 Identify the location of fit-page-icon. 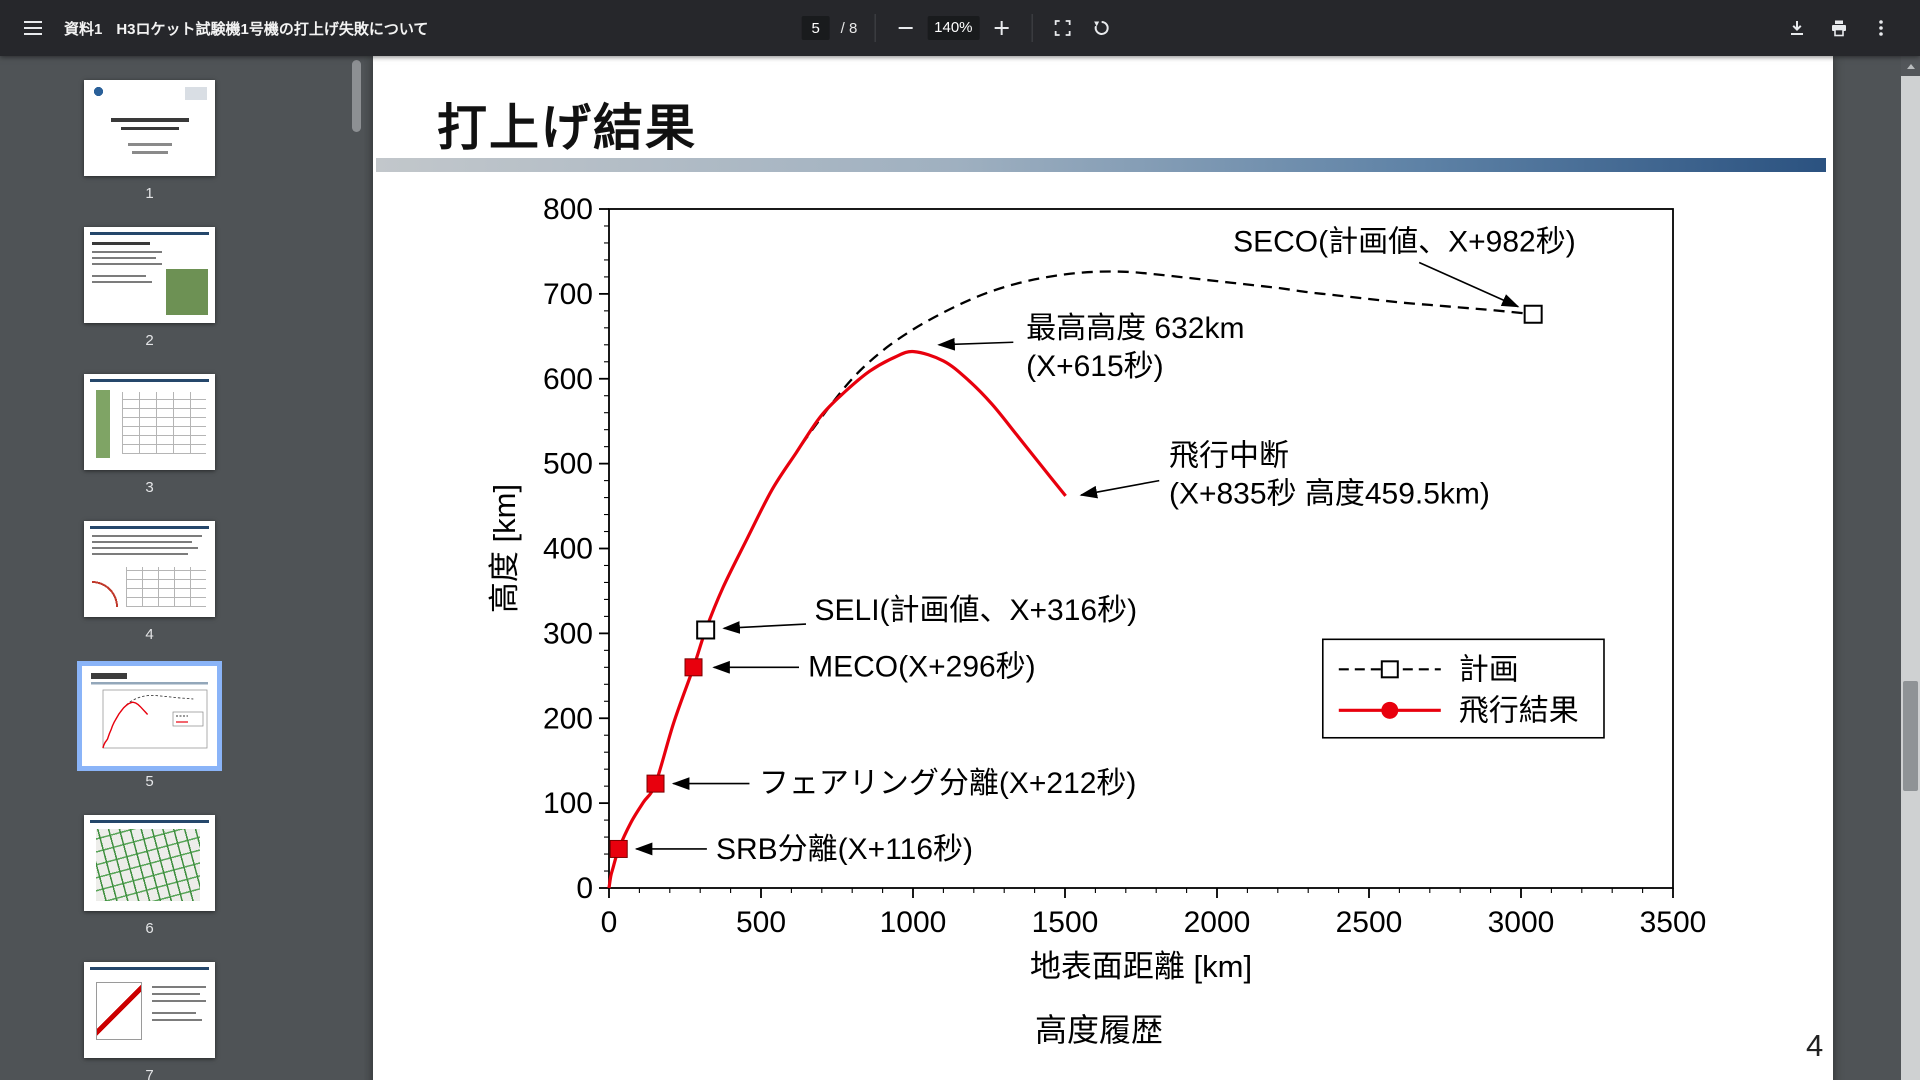
(1062, 28).